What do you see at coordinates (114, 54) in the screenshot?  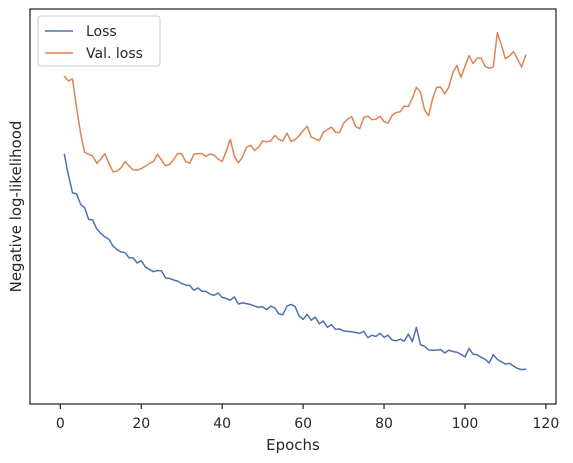 I see `legend-label-2: Val. loss` at bounding box center [114, 54].